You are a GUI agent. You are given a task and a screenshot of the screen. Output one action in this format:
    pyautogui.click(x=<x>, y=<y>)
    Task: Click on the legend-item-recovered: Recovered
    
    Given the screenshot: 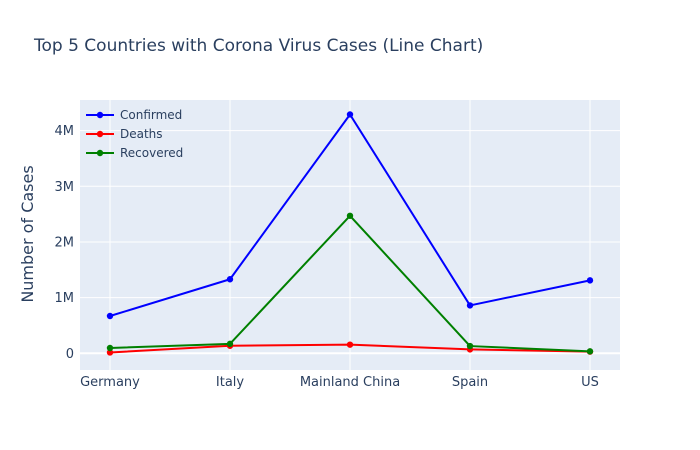 What is the action you would take?
    pyautogui.click(x=134, y=153)
    